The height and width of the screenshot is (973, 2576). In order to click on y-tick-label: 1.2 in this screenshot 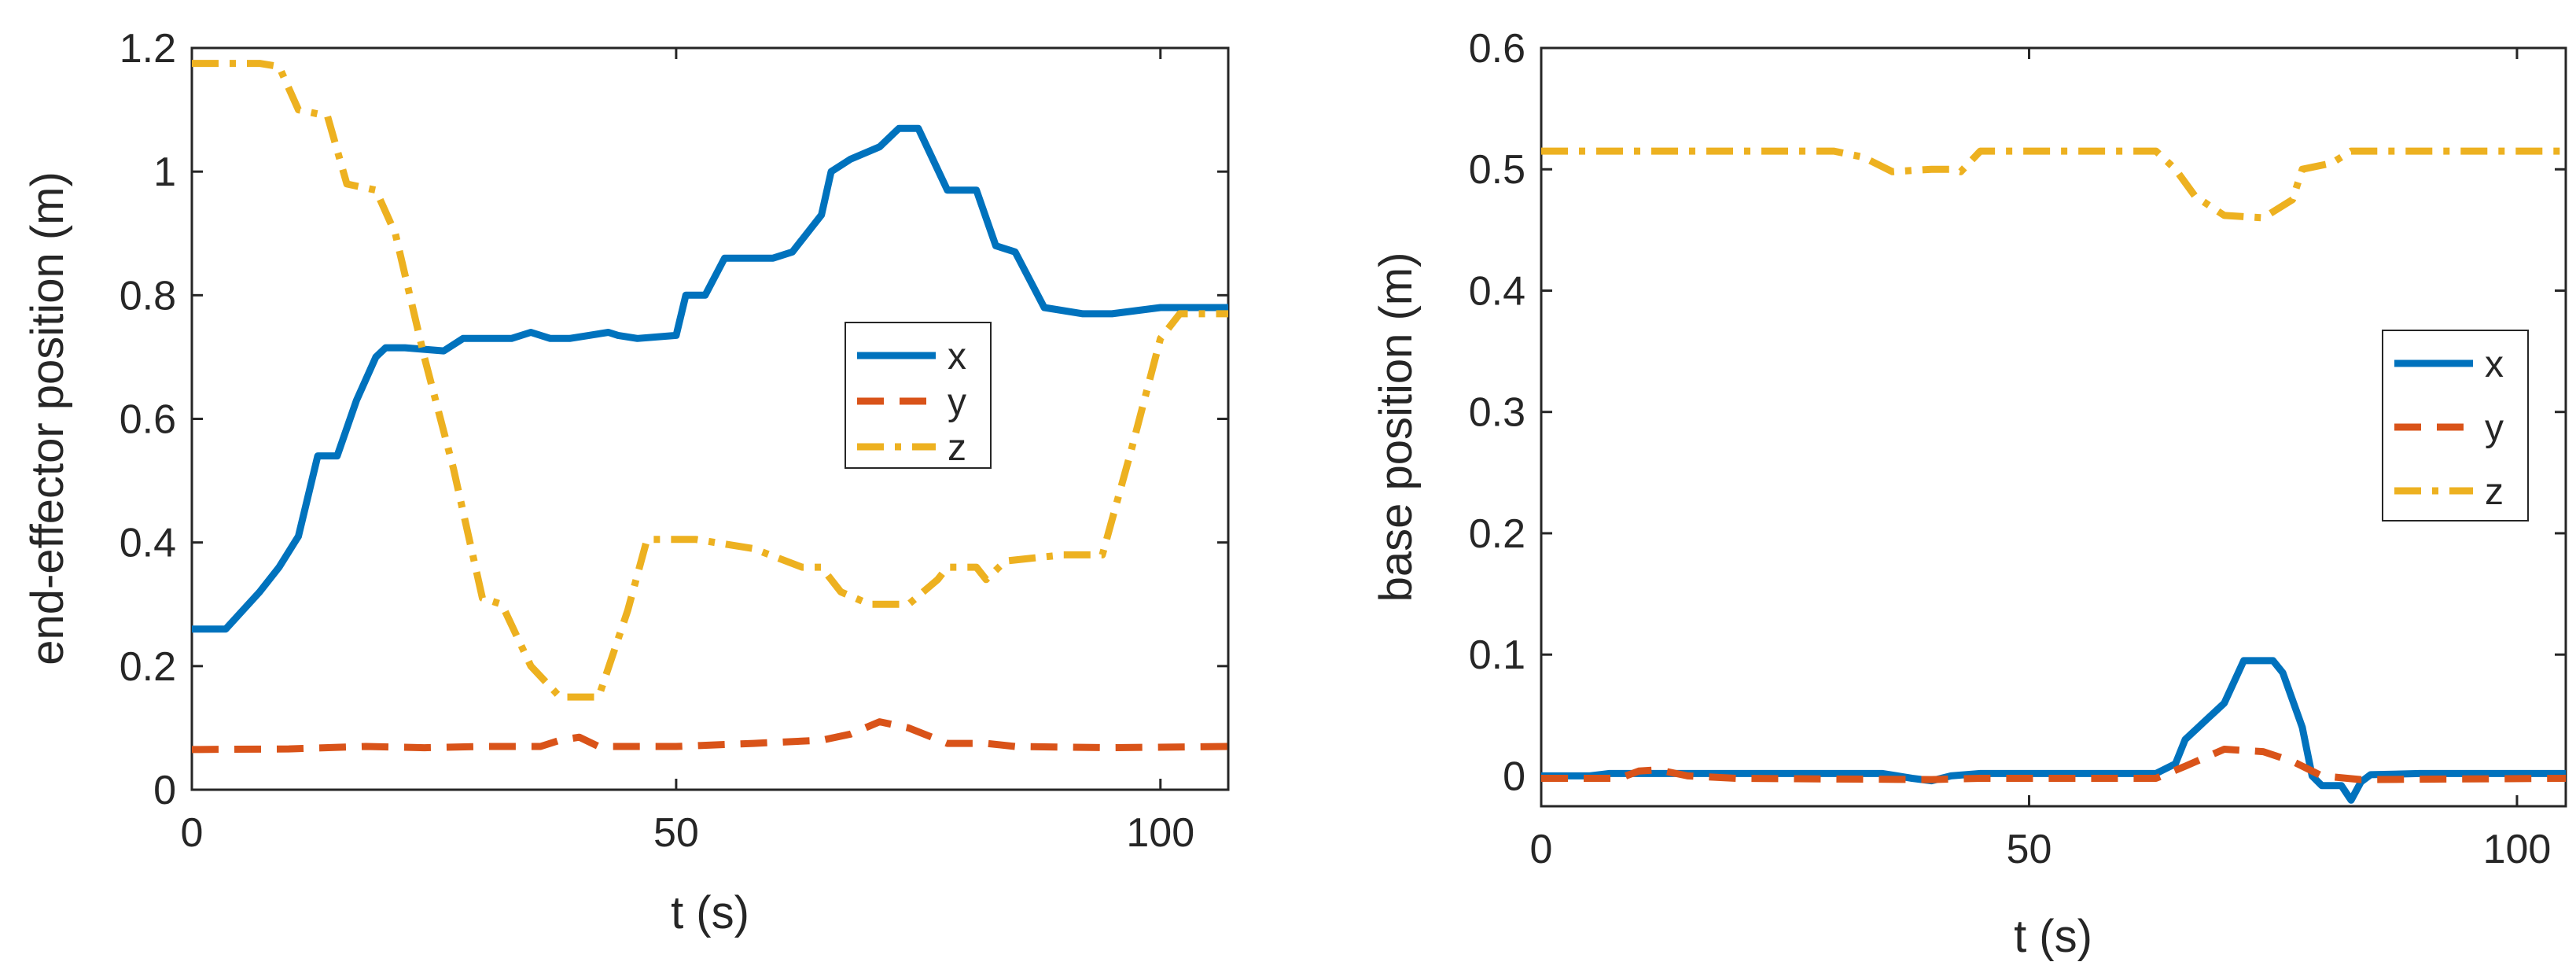, I will do `click(148, 49)`.